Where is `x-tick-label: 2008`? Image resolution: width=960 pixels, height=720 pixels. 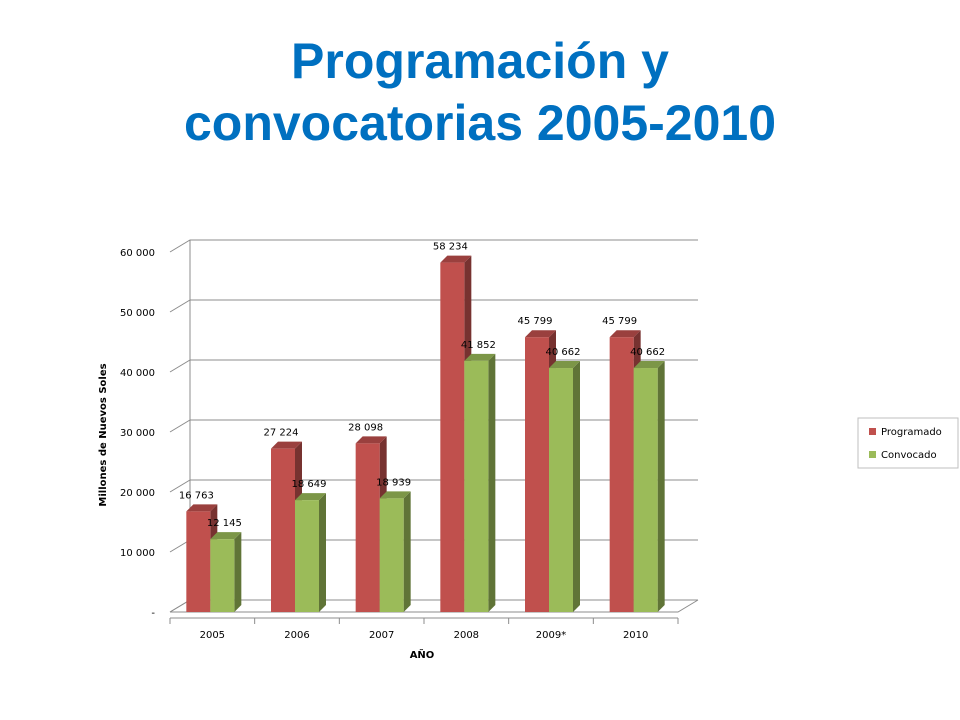 x-tick-label: 2008 is located at coordinates (466, 635).